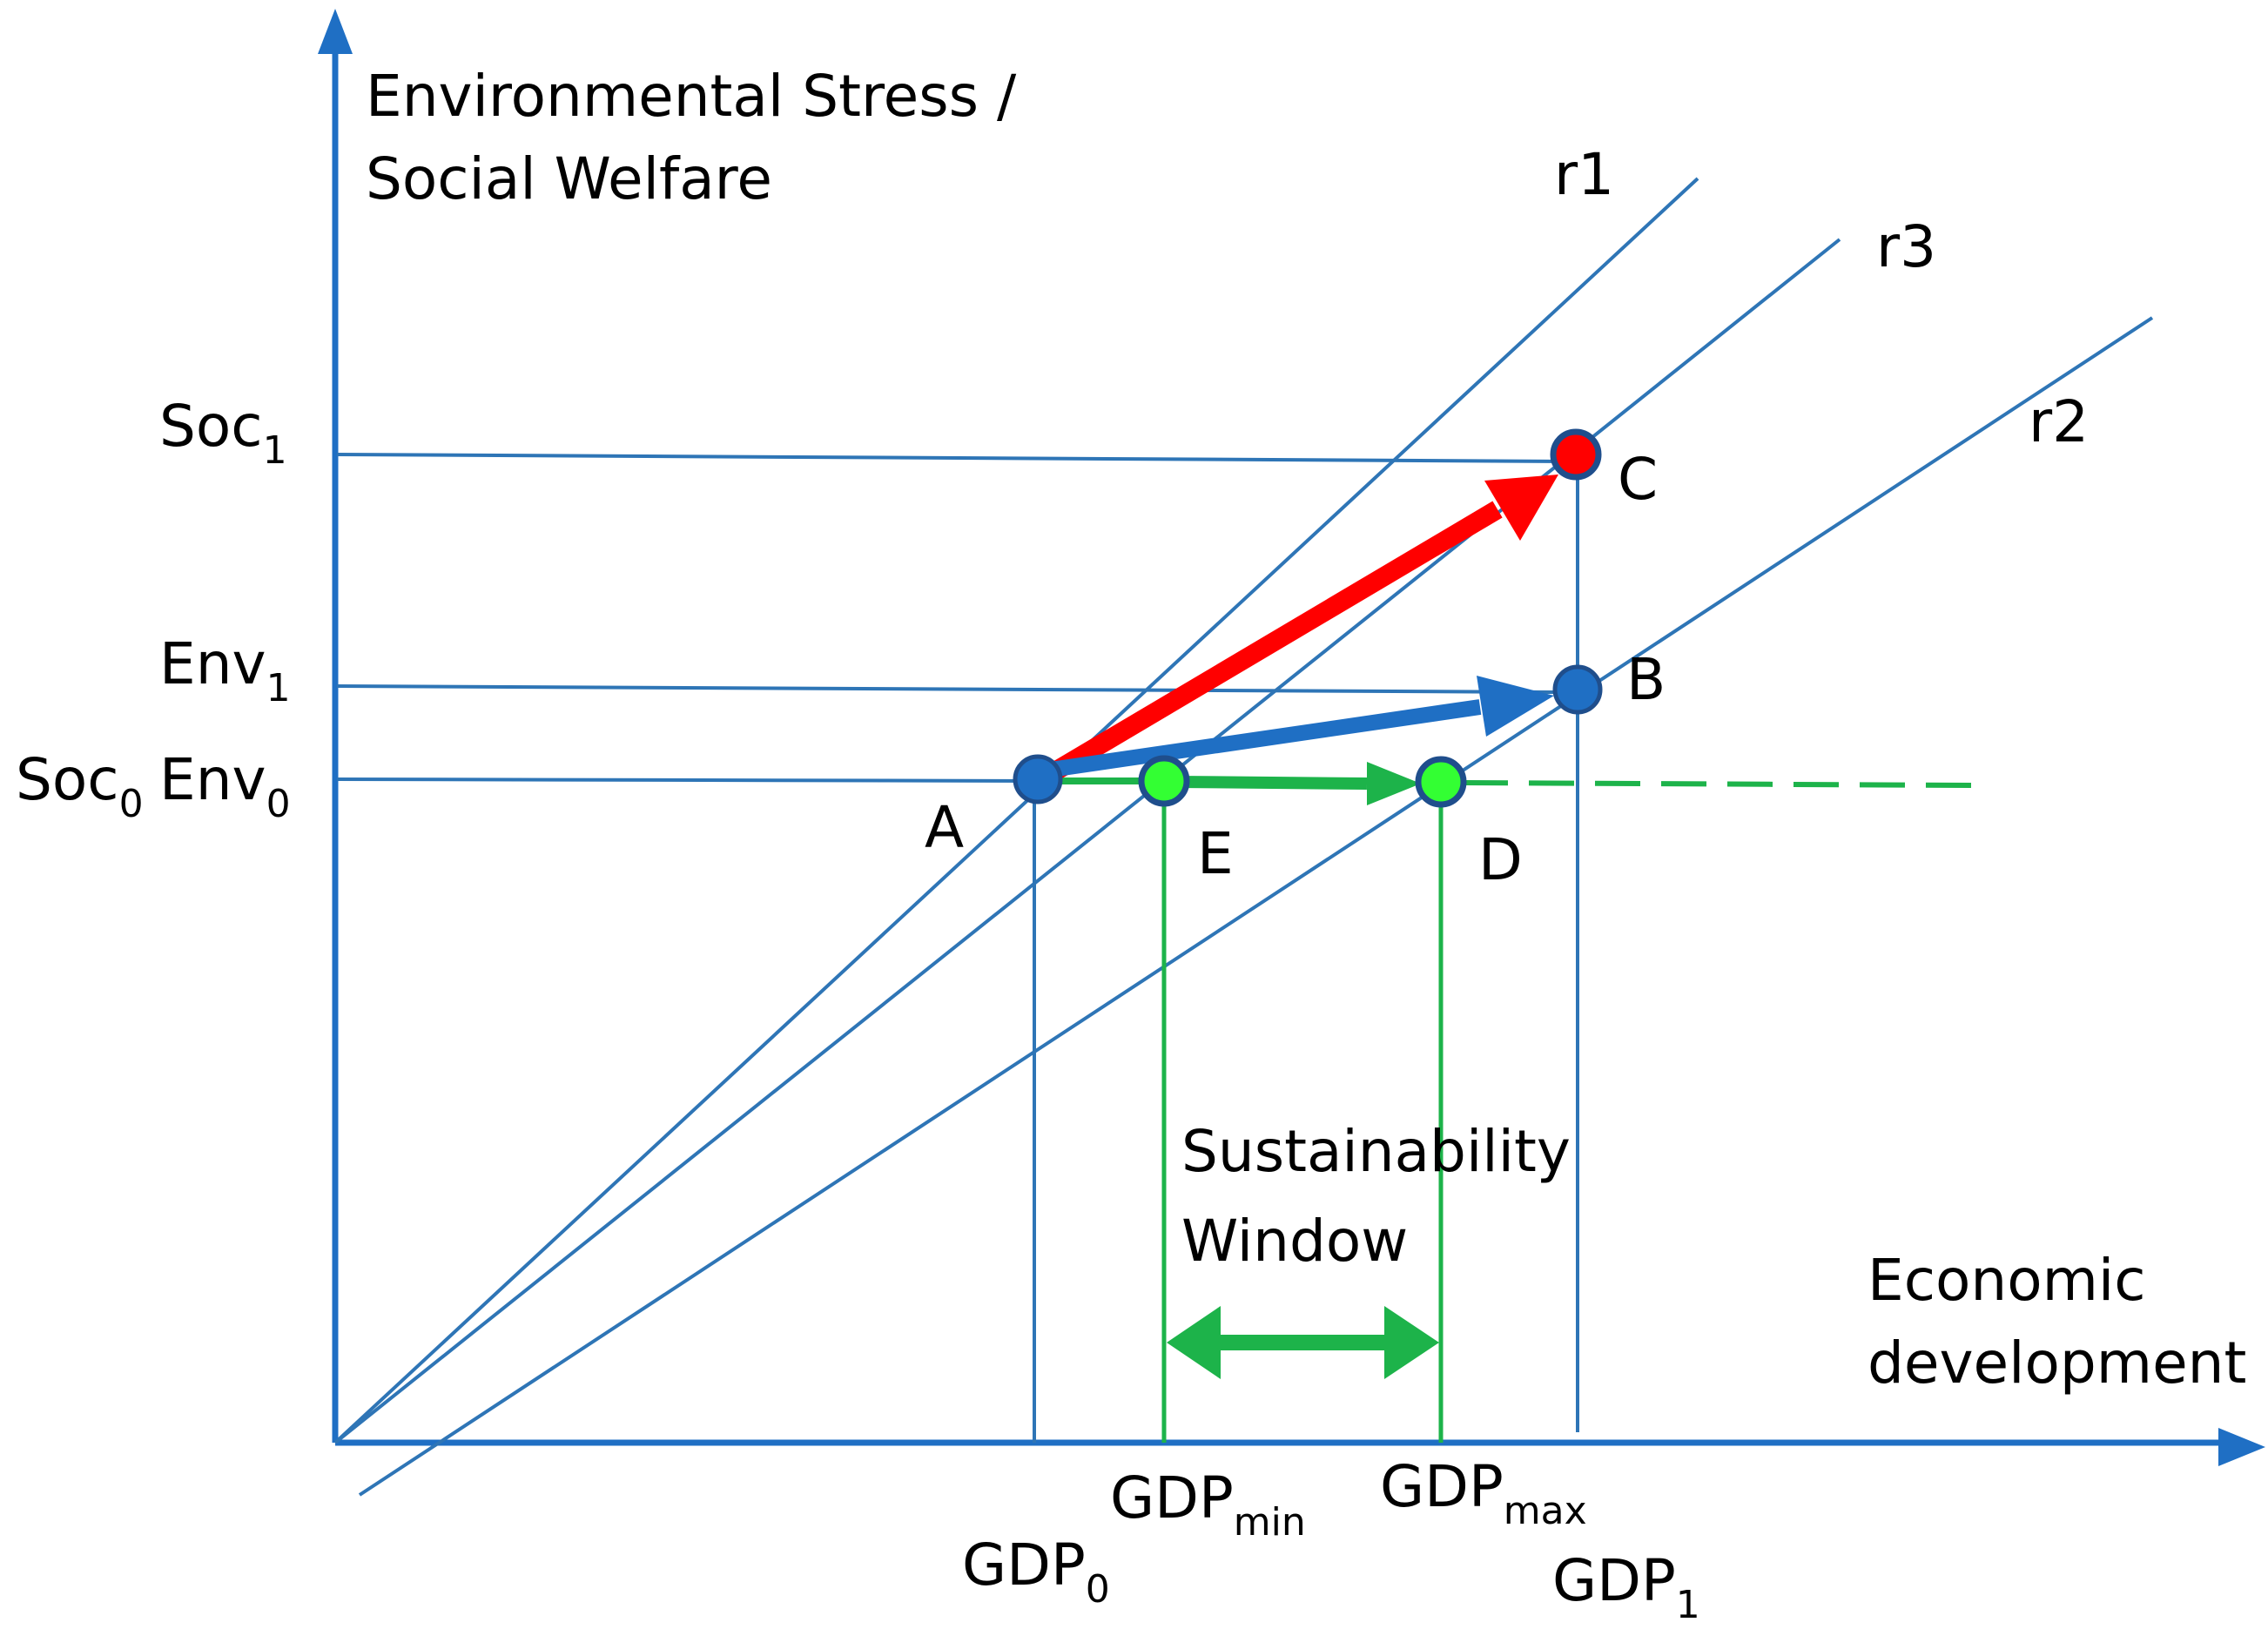 This screenshot has width=2268, height=1629. What do you see at coordinates (1376, 1151) in the screenshot?
I see `window-label-line1: Sustainability` at bounding box center [1376, 1151].